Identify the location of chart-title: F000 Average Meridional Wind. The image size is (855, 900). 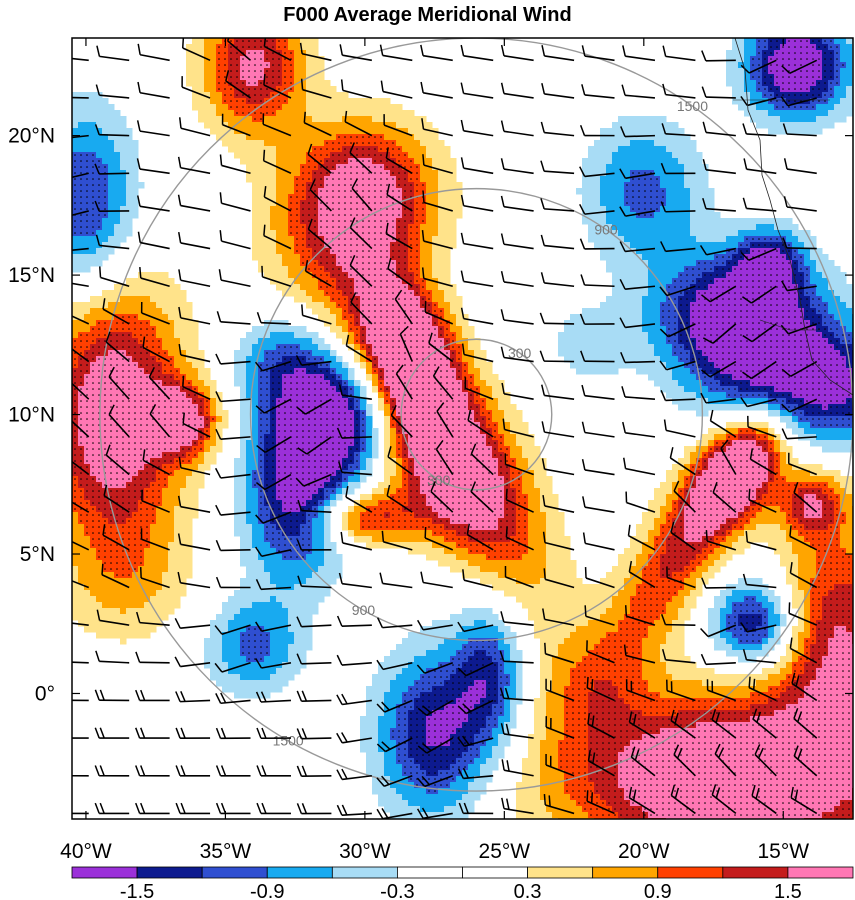
(427, 15).